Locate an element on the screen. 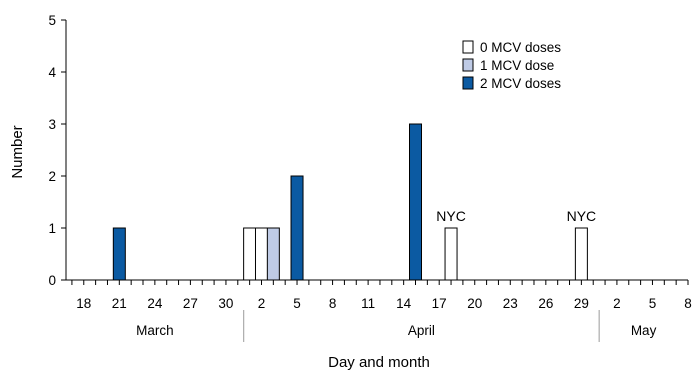 This screenshot has width=692, height=375. x-tick-label: 20 is located at coordinates (474, 303).